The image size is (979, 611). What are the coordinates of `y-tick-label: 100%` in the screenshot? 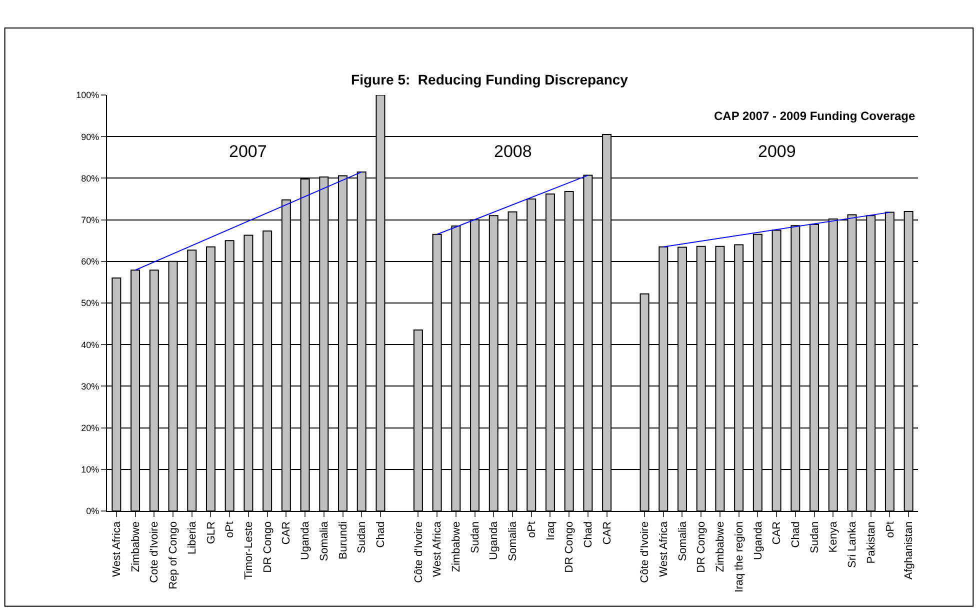 It's located at (88, 95).